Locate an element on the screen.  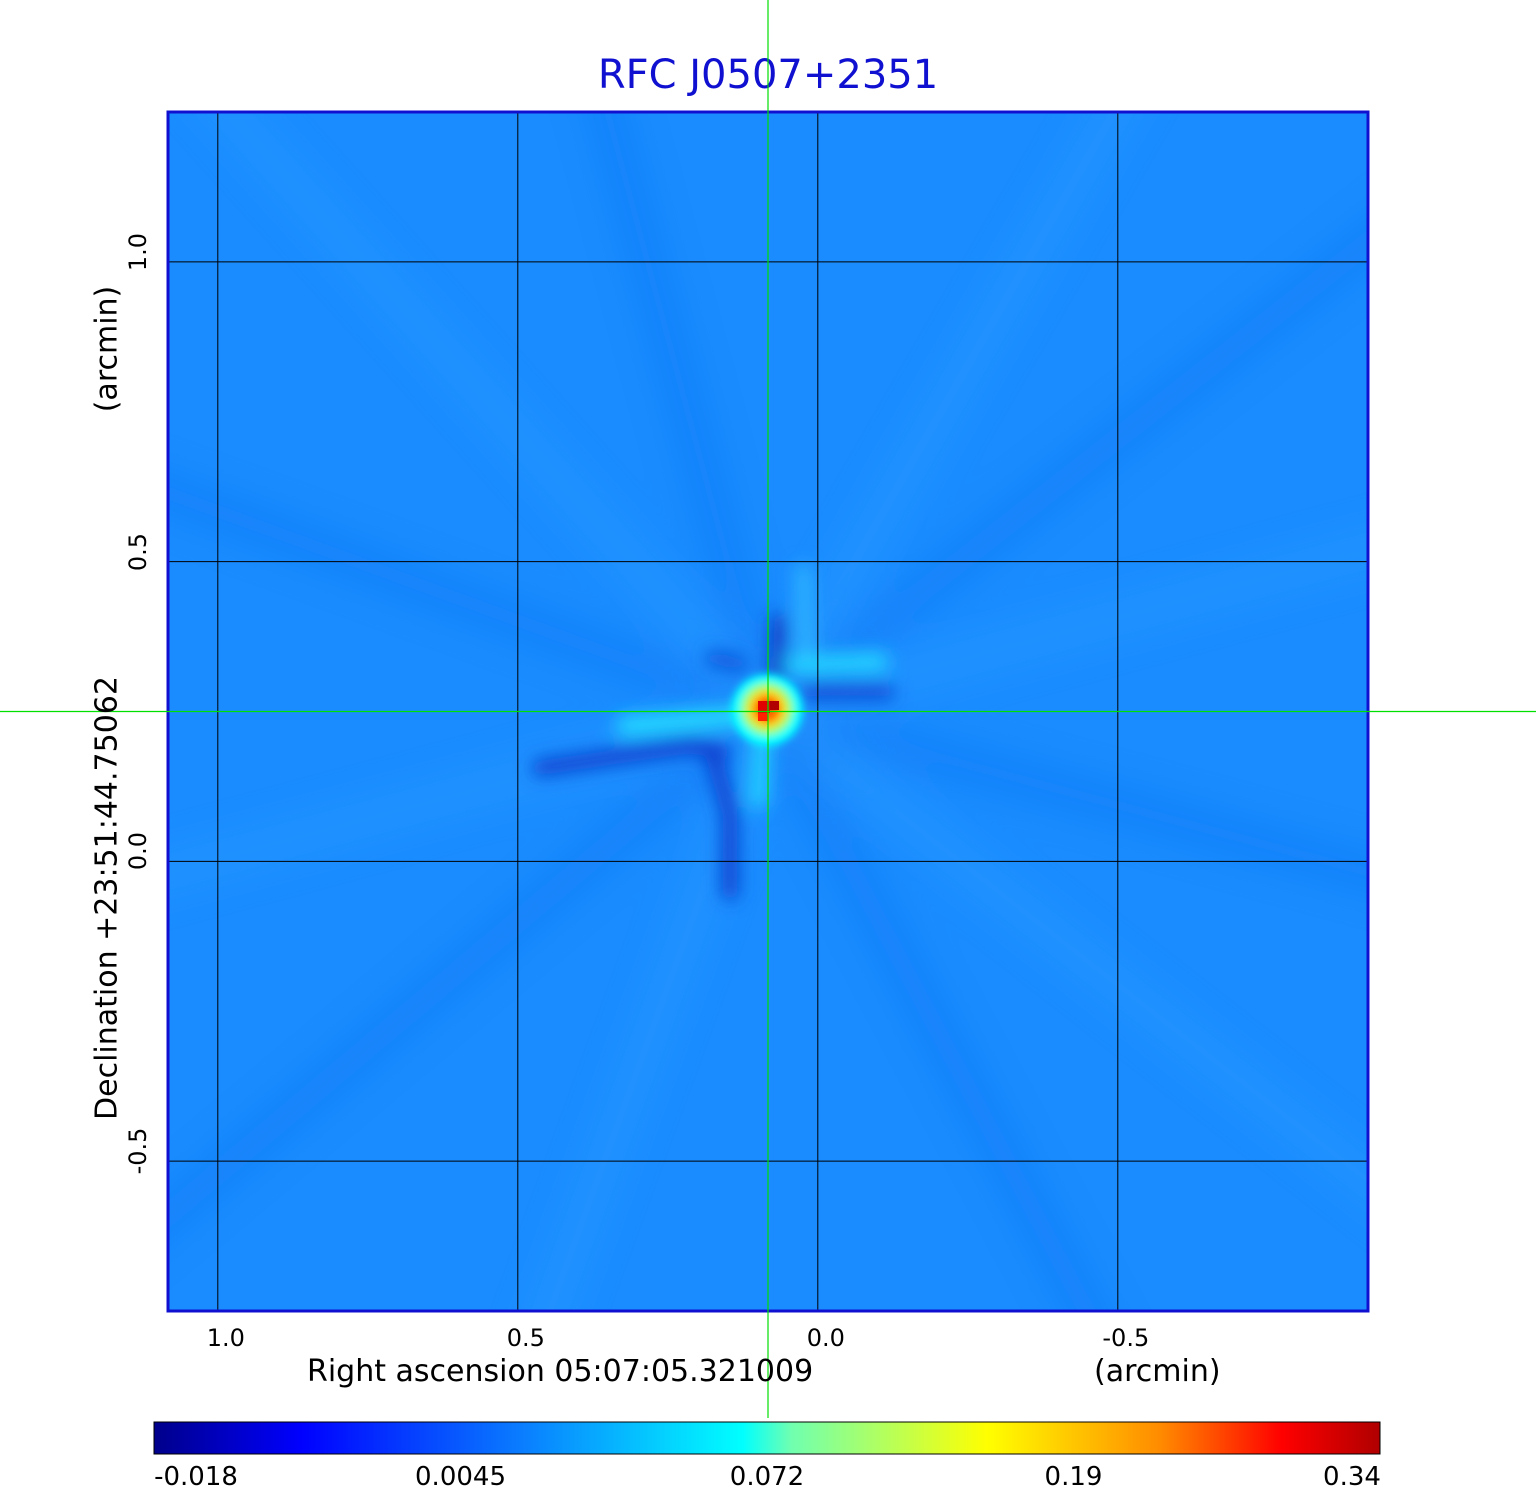
colorbar-tick-label: 0.34 is located at coordinates (1352, 1477).